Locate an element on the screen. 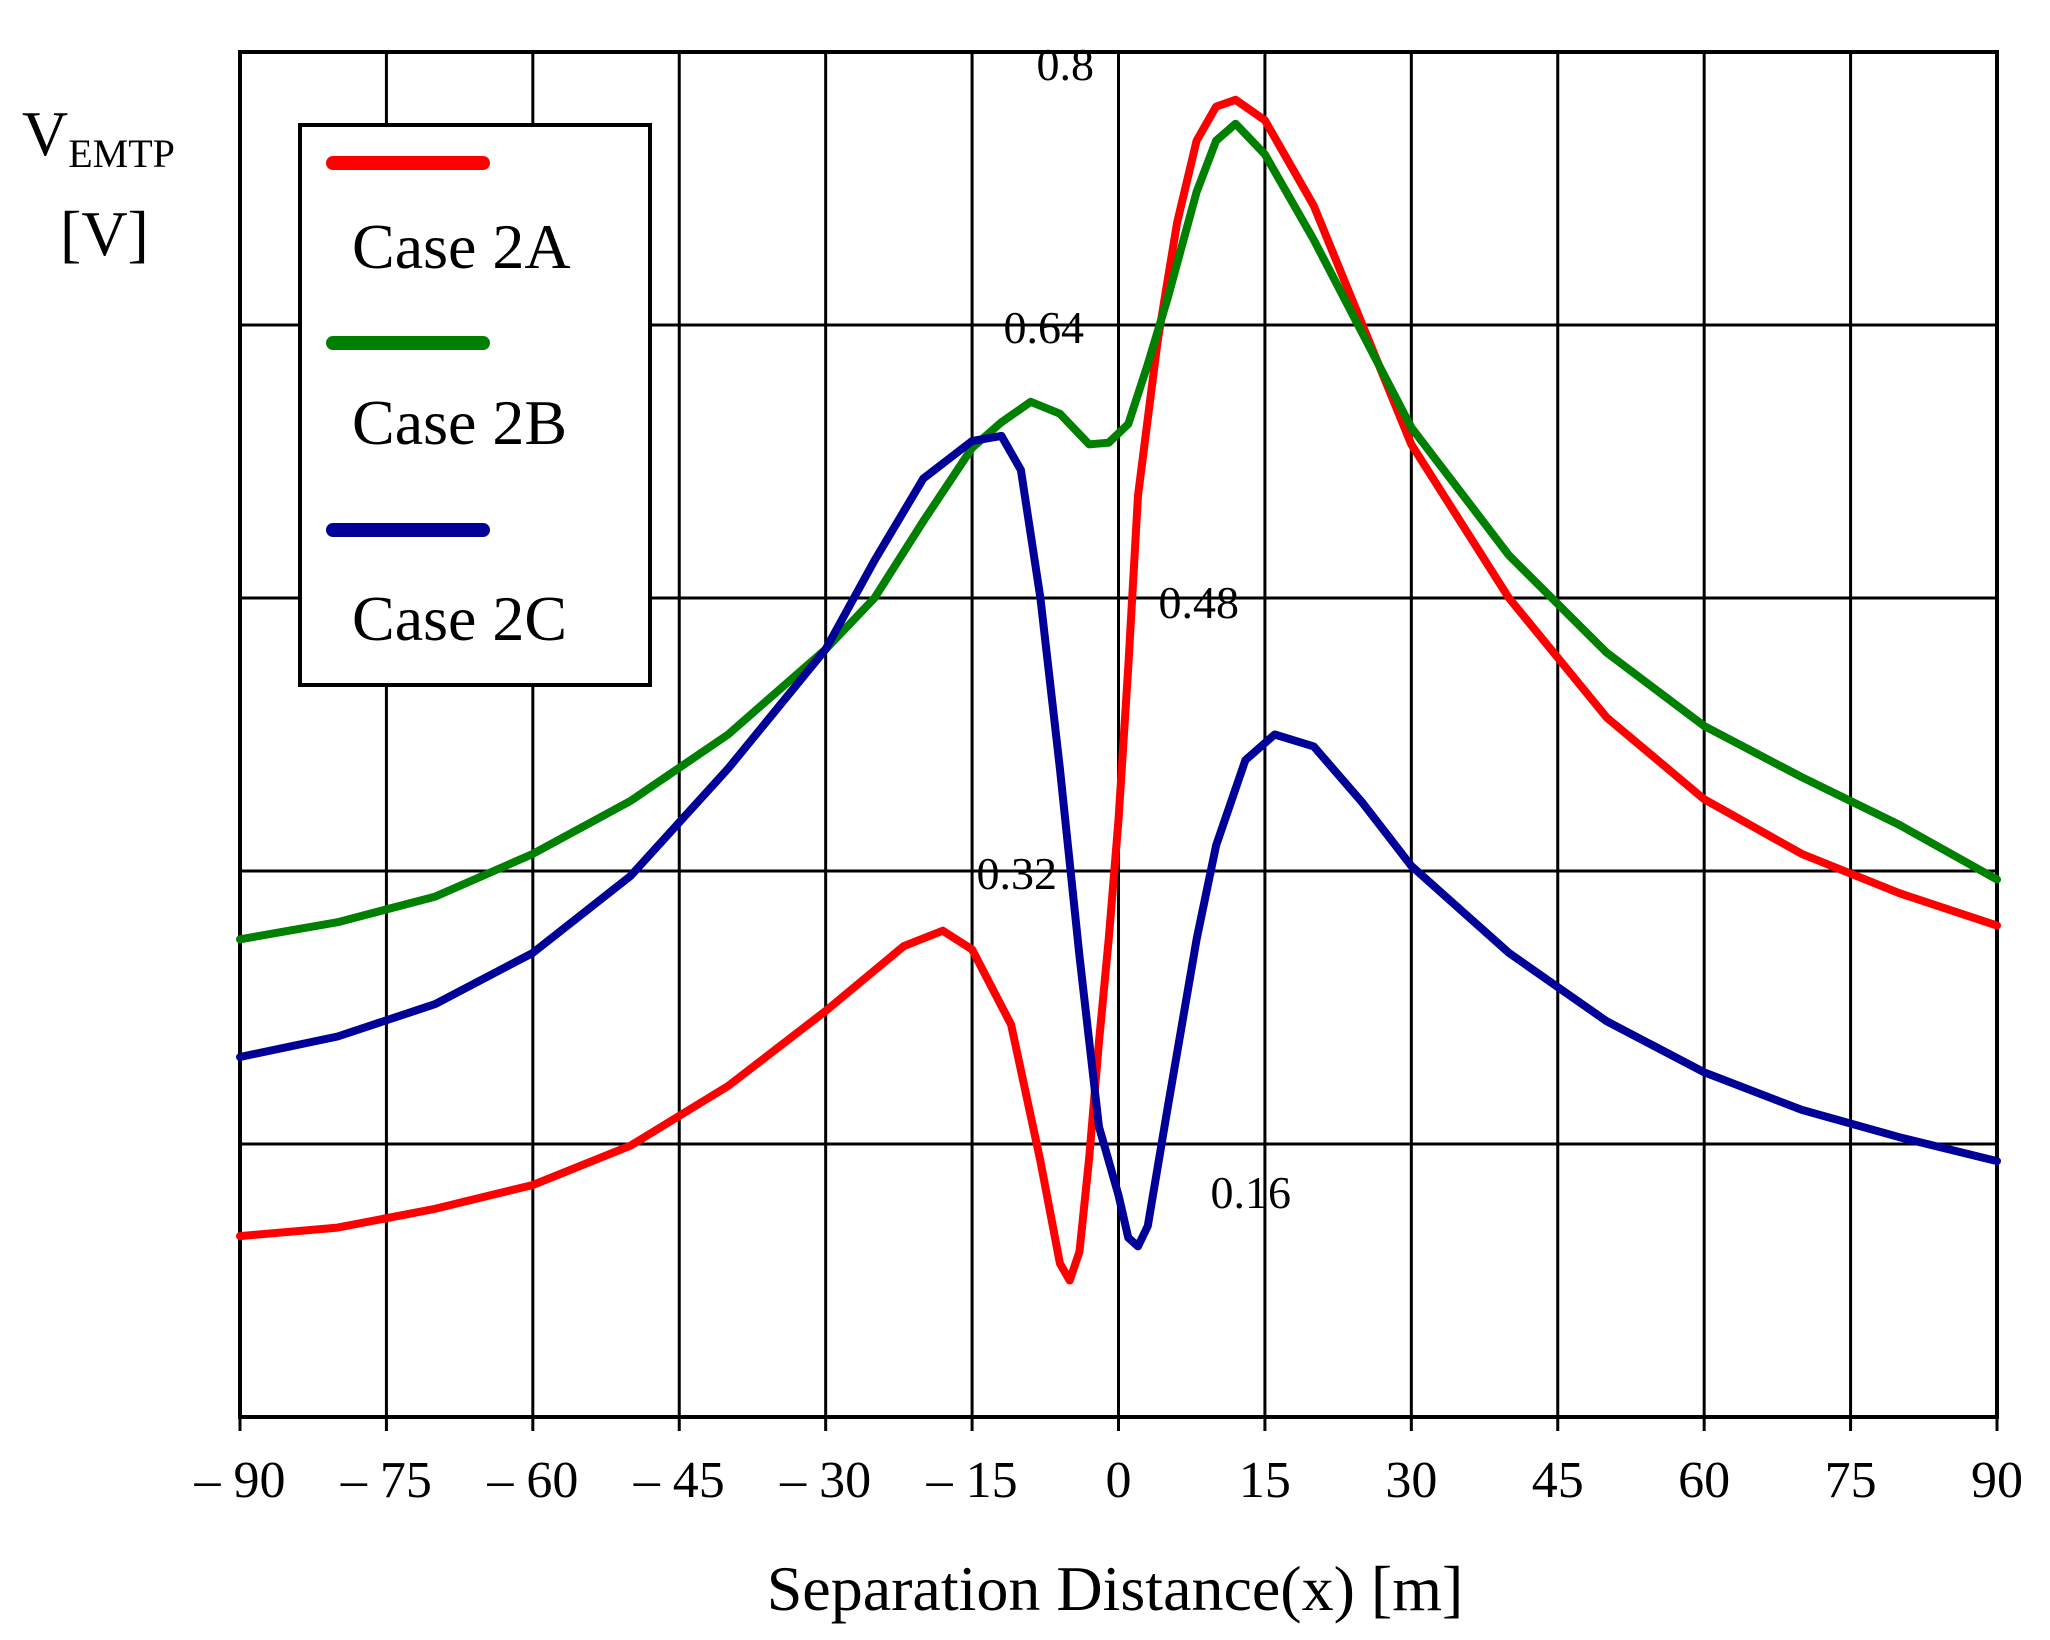 The image size is (2050, 1640). legend-box is located at coordinates (475, 405).